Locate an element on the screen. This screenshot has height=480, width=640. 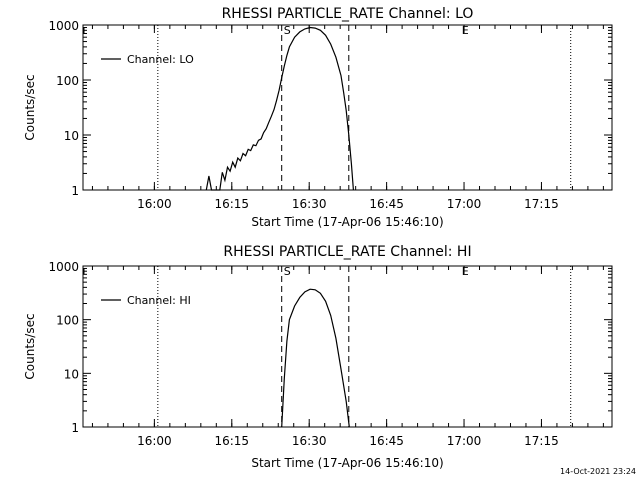
chart-title: RHESSI PARTICLE_RATE Channel: LO is located at coordinates (348, 14).